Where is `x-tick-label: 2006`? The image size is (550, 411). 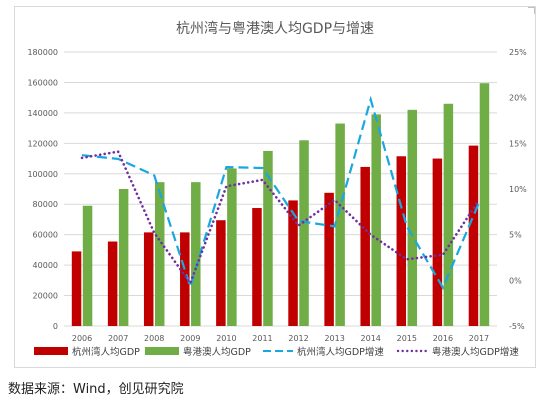
x-tick-label: 2006 is located at coordinates (82, 338).